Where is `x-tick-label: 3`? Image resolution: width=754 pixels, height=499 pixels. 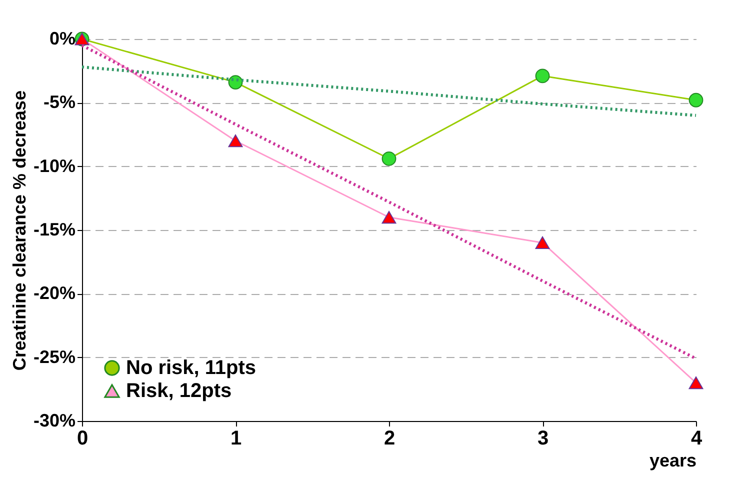
x-tick-label: 3 is located at coordinates (543, 439).